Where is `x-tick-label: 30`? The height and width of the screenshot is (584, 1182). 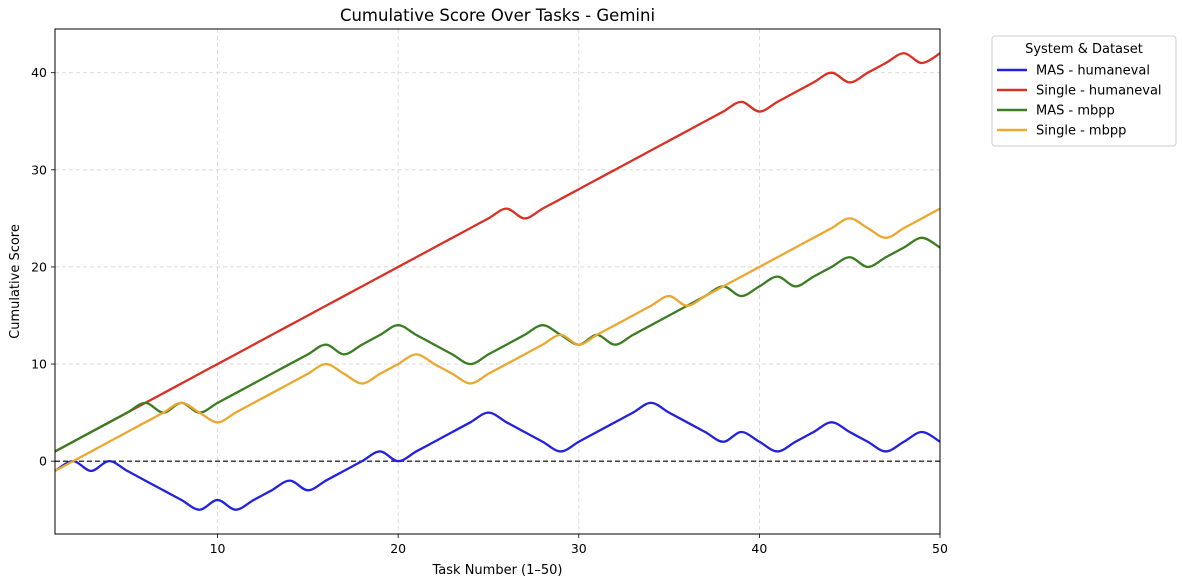
x-tick-label: 30 is located at coordinates (579, 548).